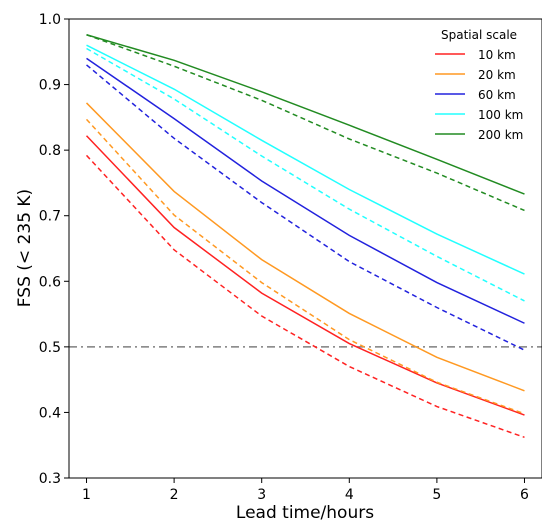  What do you see at coordinates (497, 75) in the screenshot?
I see `legend-label: 20 km` at bounding box center [497, 75].